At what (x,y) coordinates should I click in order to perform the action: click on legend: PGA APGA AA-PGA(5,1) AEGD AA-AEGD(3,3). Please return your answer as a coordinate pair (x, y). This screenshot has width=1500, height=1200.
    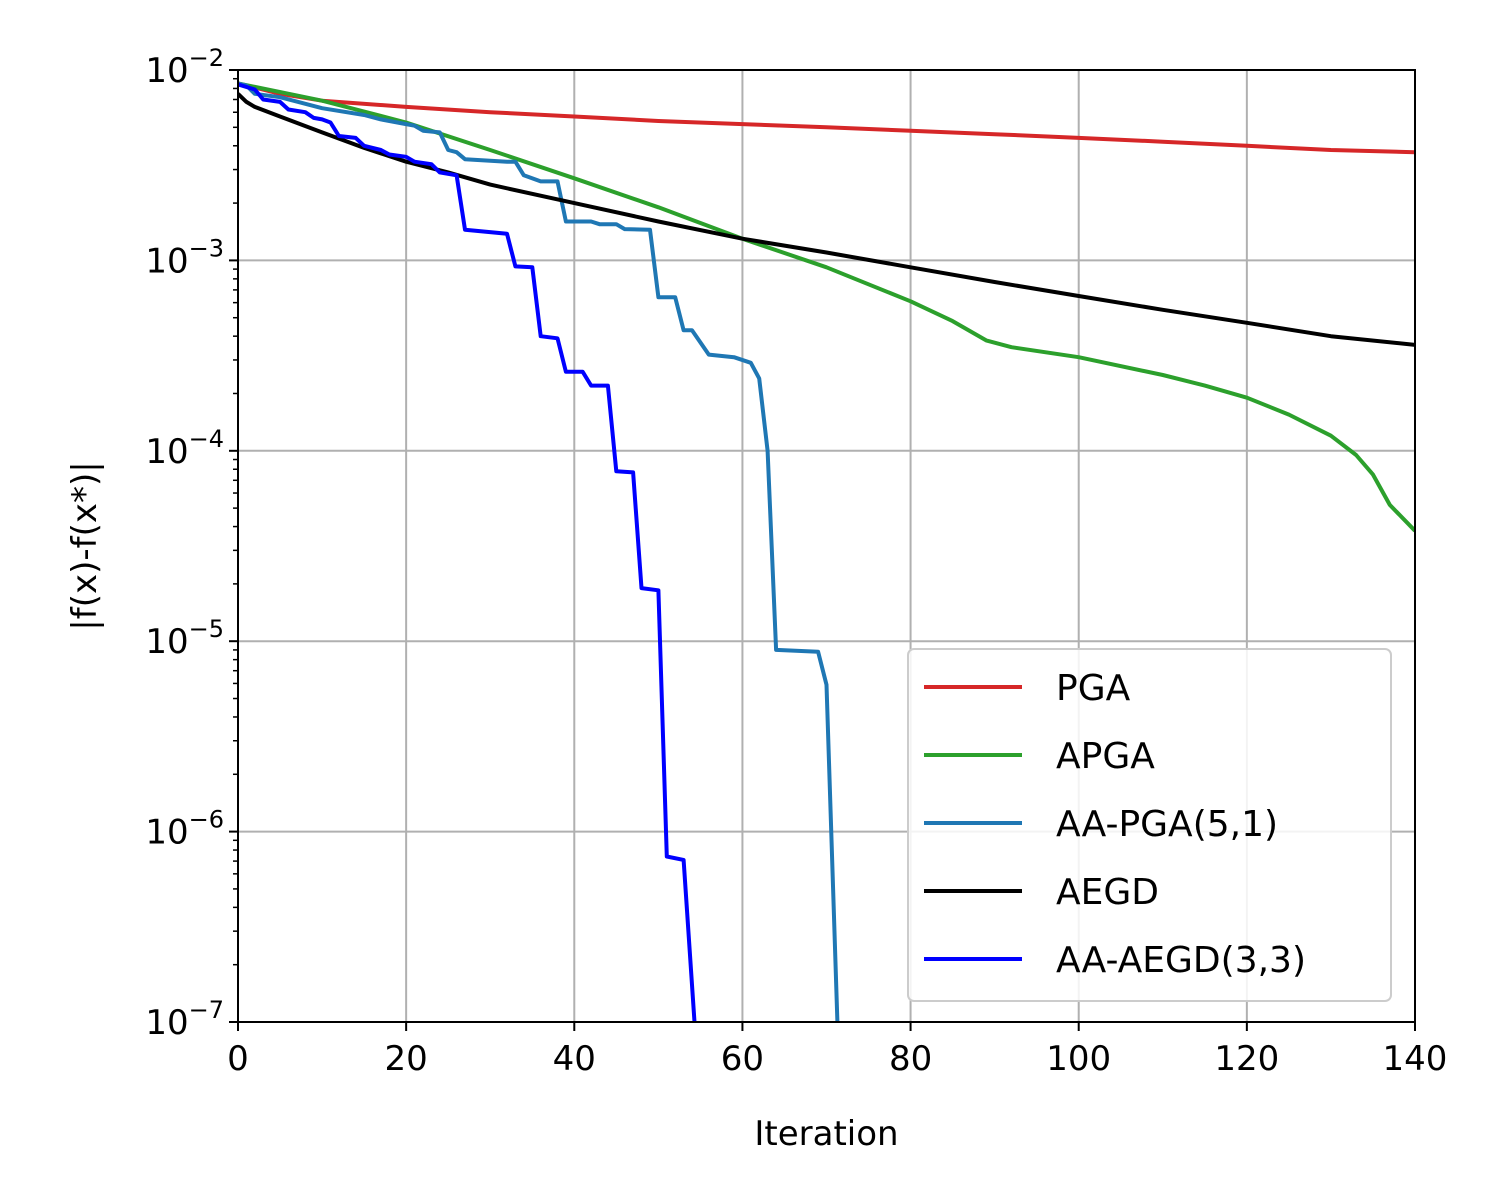
    Looking at the image, I should click on (1149, 825).